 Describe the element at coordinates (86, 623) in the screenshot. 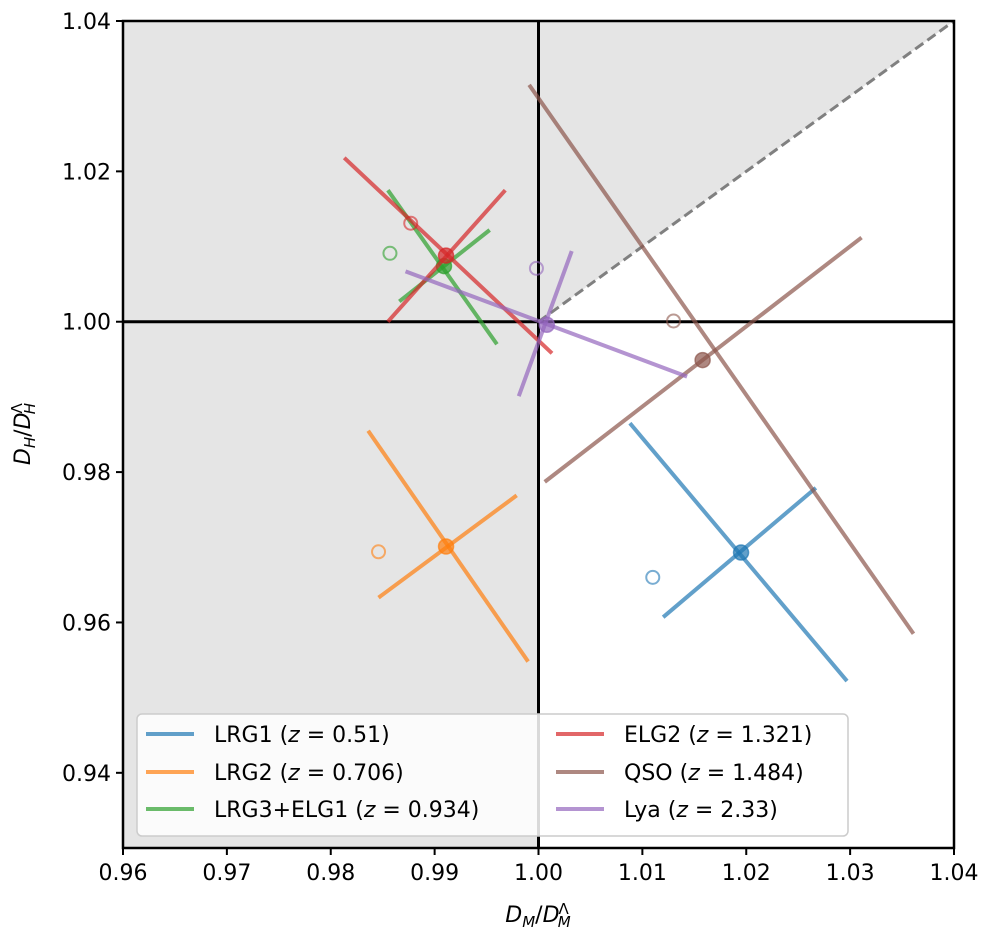

I see `y-tick-label: 0.96` at that location.